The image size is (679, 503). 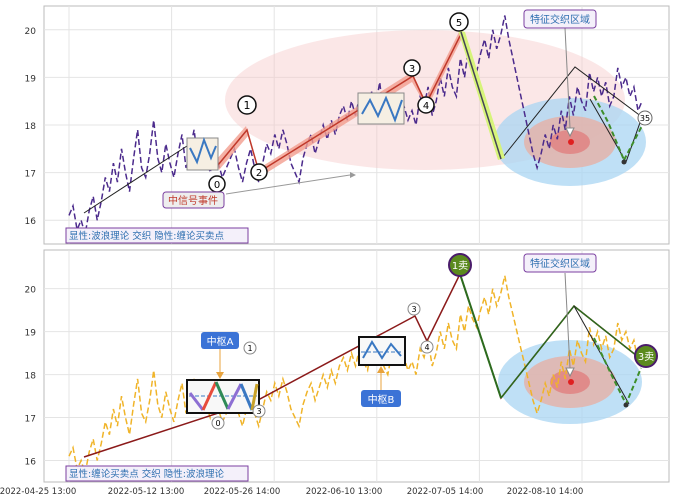 What do you see at coordinates (146, 492) in the screenshot?
I see `x-tick-label-1: 2022-05-12 13:00` at bounding box center [146, 492].